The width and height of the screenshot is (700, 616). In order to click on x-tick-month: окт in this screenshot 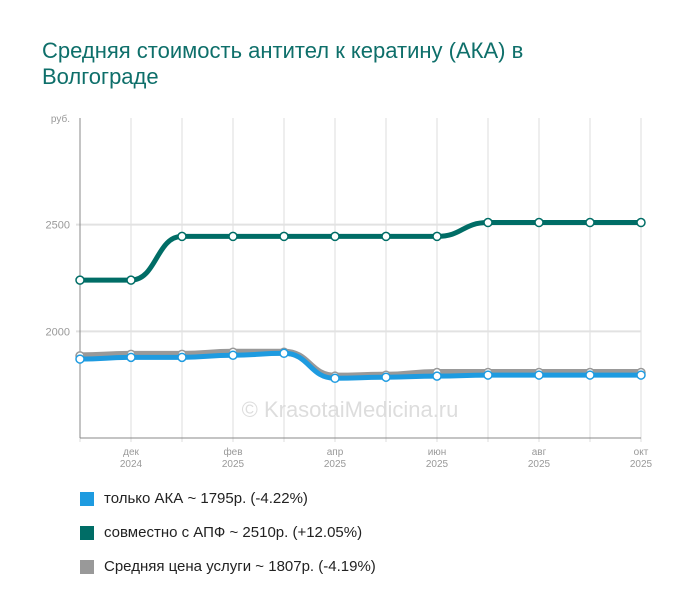, I will do `click(641, 452)`.